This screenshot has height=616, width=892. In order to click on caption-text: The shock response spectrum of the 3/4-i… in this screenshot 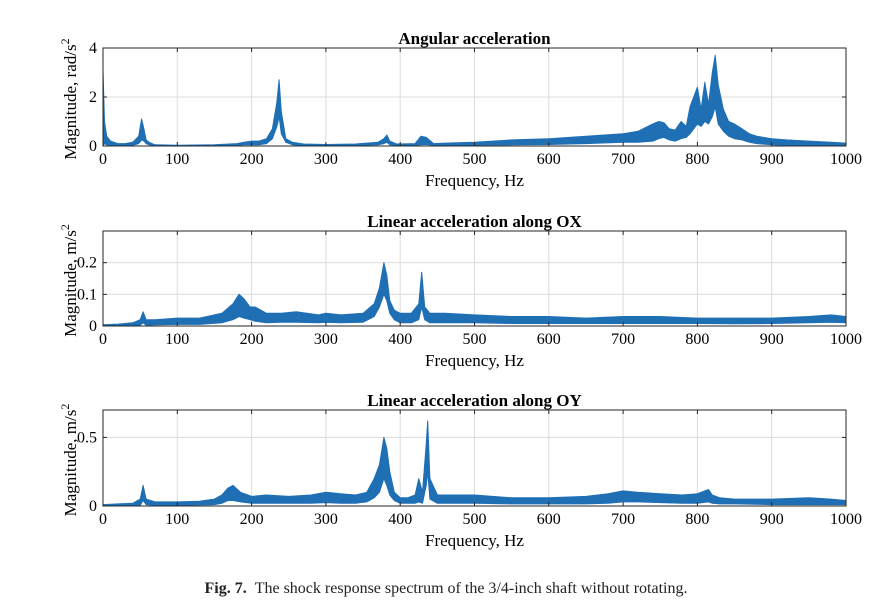, I will do `click(471, 588)`.